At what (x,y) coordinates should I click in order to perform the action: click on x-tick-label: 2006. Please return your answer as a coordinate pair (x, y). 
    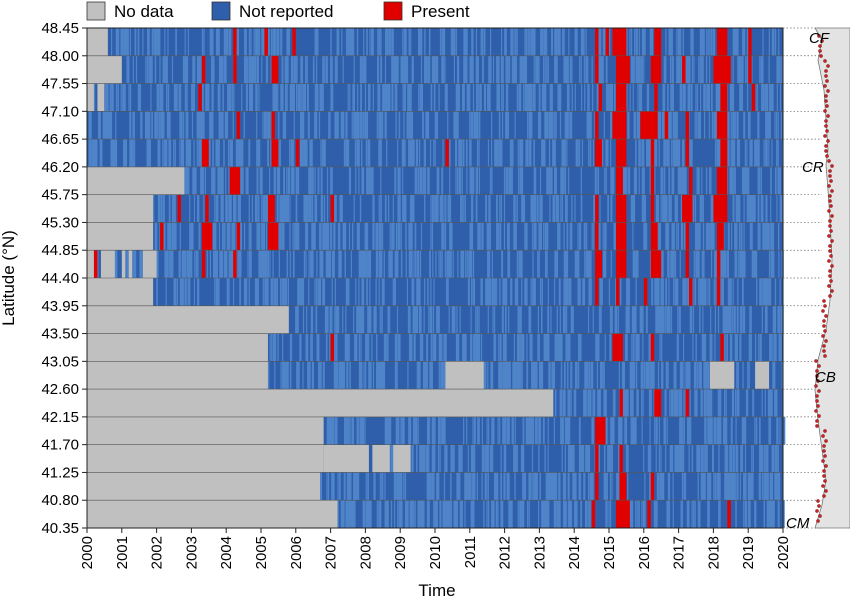
    Looking at the image, I should click on (296, 552).